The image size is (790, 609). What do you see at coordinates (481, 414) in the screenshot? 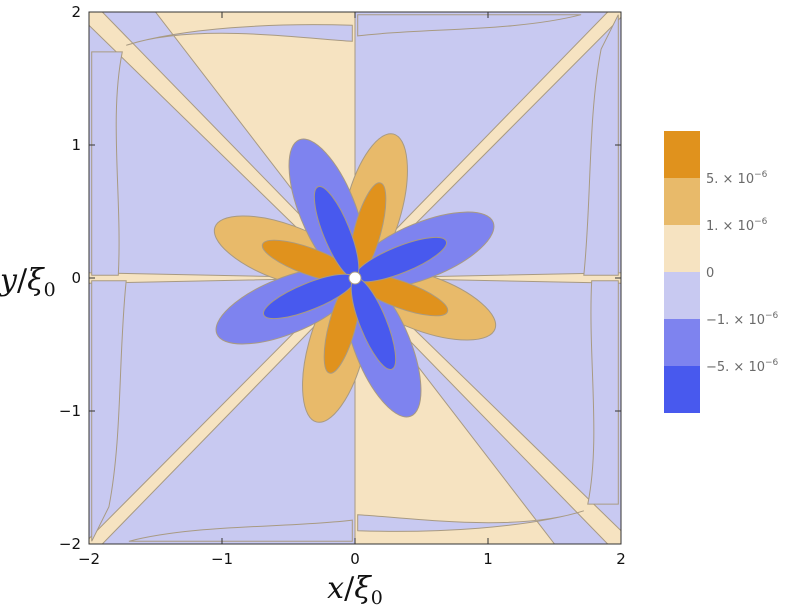
I see `neg-sector-q4-lower` at bounding box center [481, 414].